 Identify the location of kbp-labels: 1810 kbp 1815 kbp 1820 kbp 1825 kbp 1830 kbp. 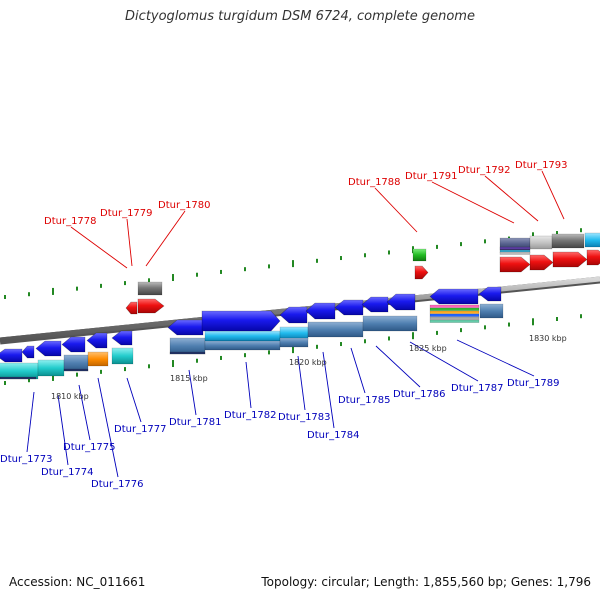
(309, 367).